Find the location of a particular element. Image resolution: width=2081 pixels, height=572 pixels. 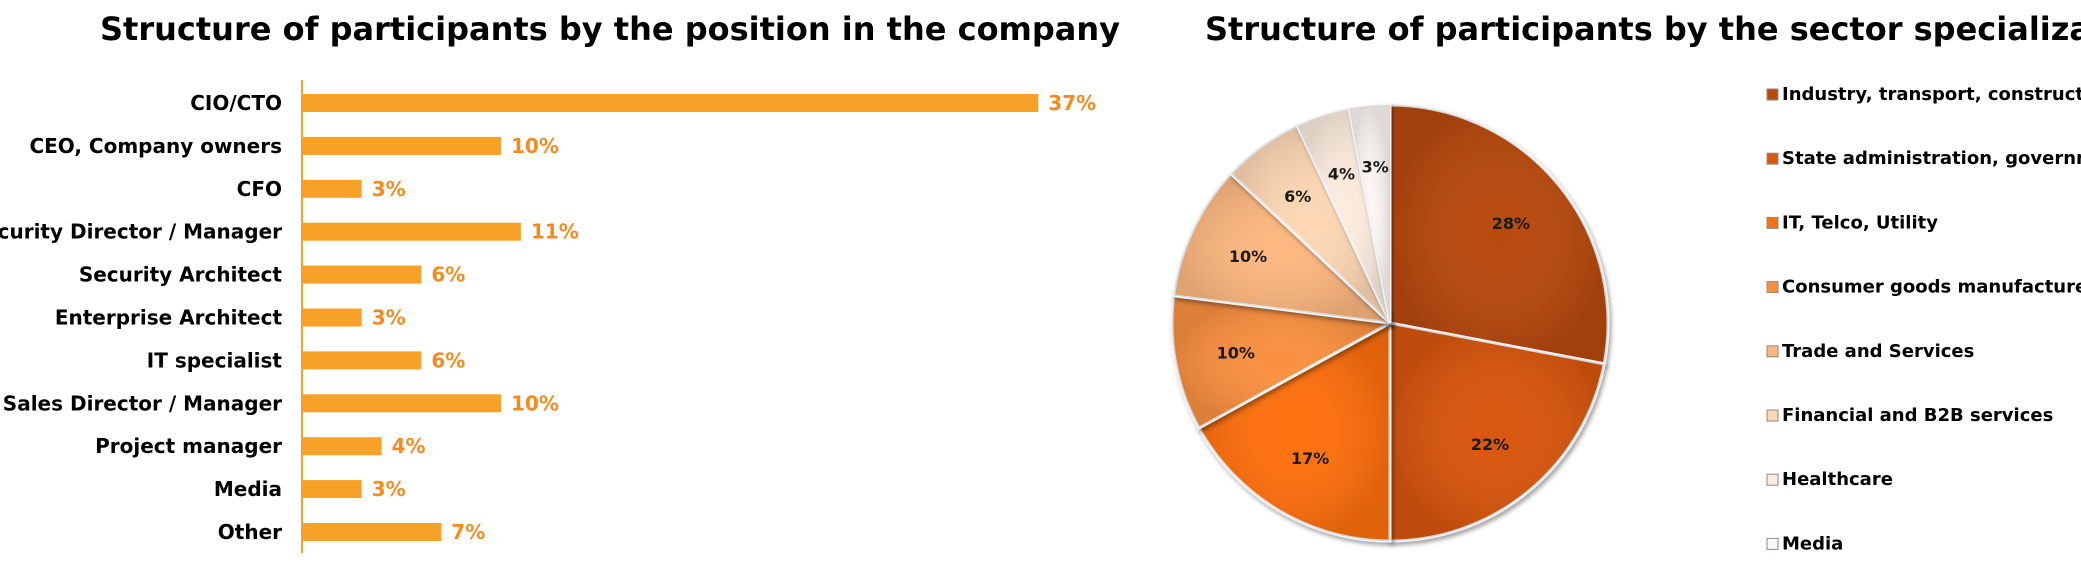

bar-value-label: 4% is located at coordinates (409, 446).